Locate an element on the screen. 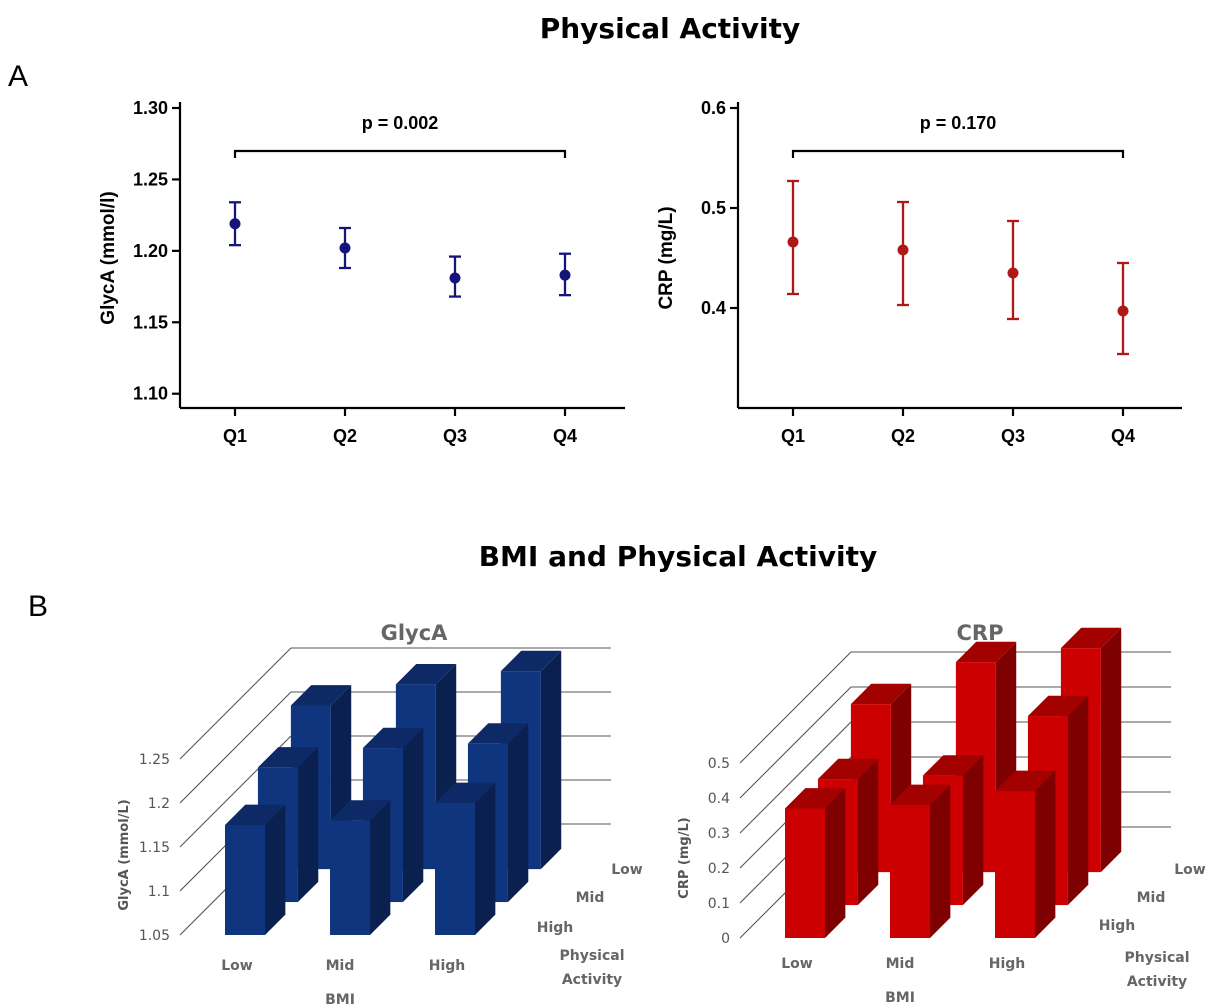 This screenshot has height=1008, width=1211. y-tick-label: 0.2 is located at coordinates (719, 869).